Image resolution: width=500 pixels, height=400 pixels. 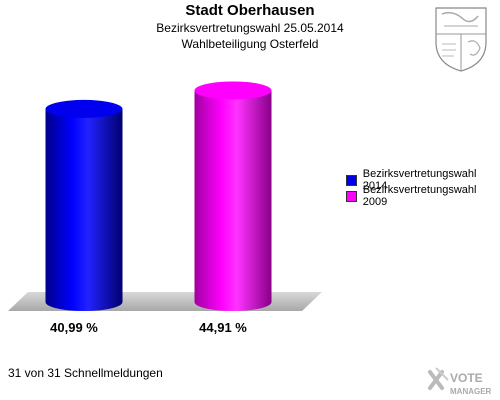 What do you see at coordinates (74, 327) in the screenshot?
I see `value-label: 40,99 %` at bounding box center [74, 327].